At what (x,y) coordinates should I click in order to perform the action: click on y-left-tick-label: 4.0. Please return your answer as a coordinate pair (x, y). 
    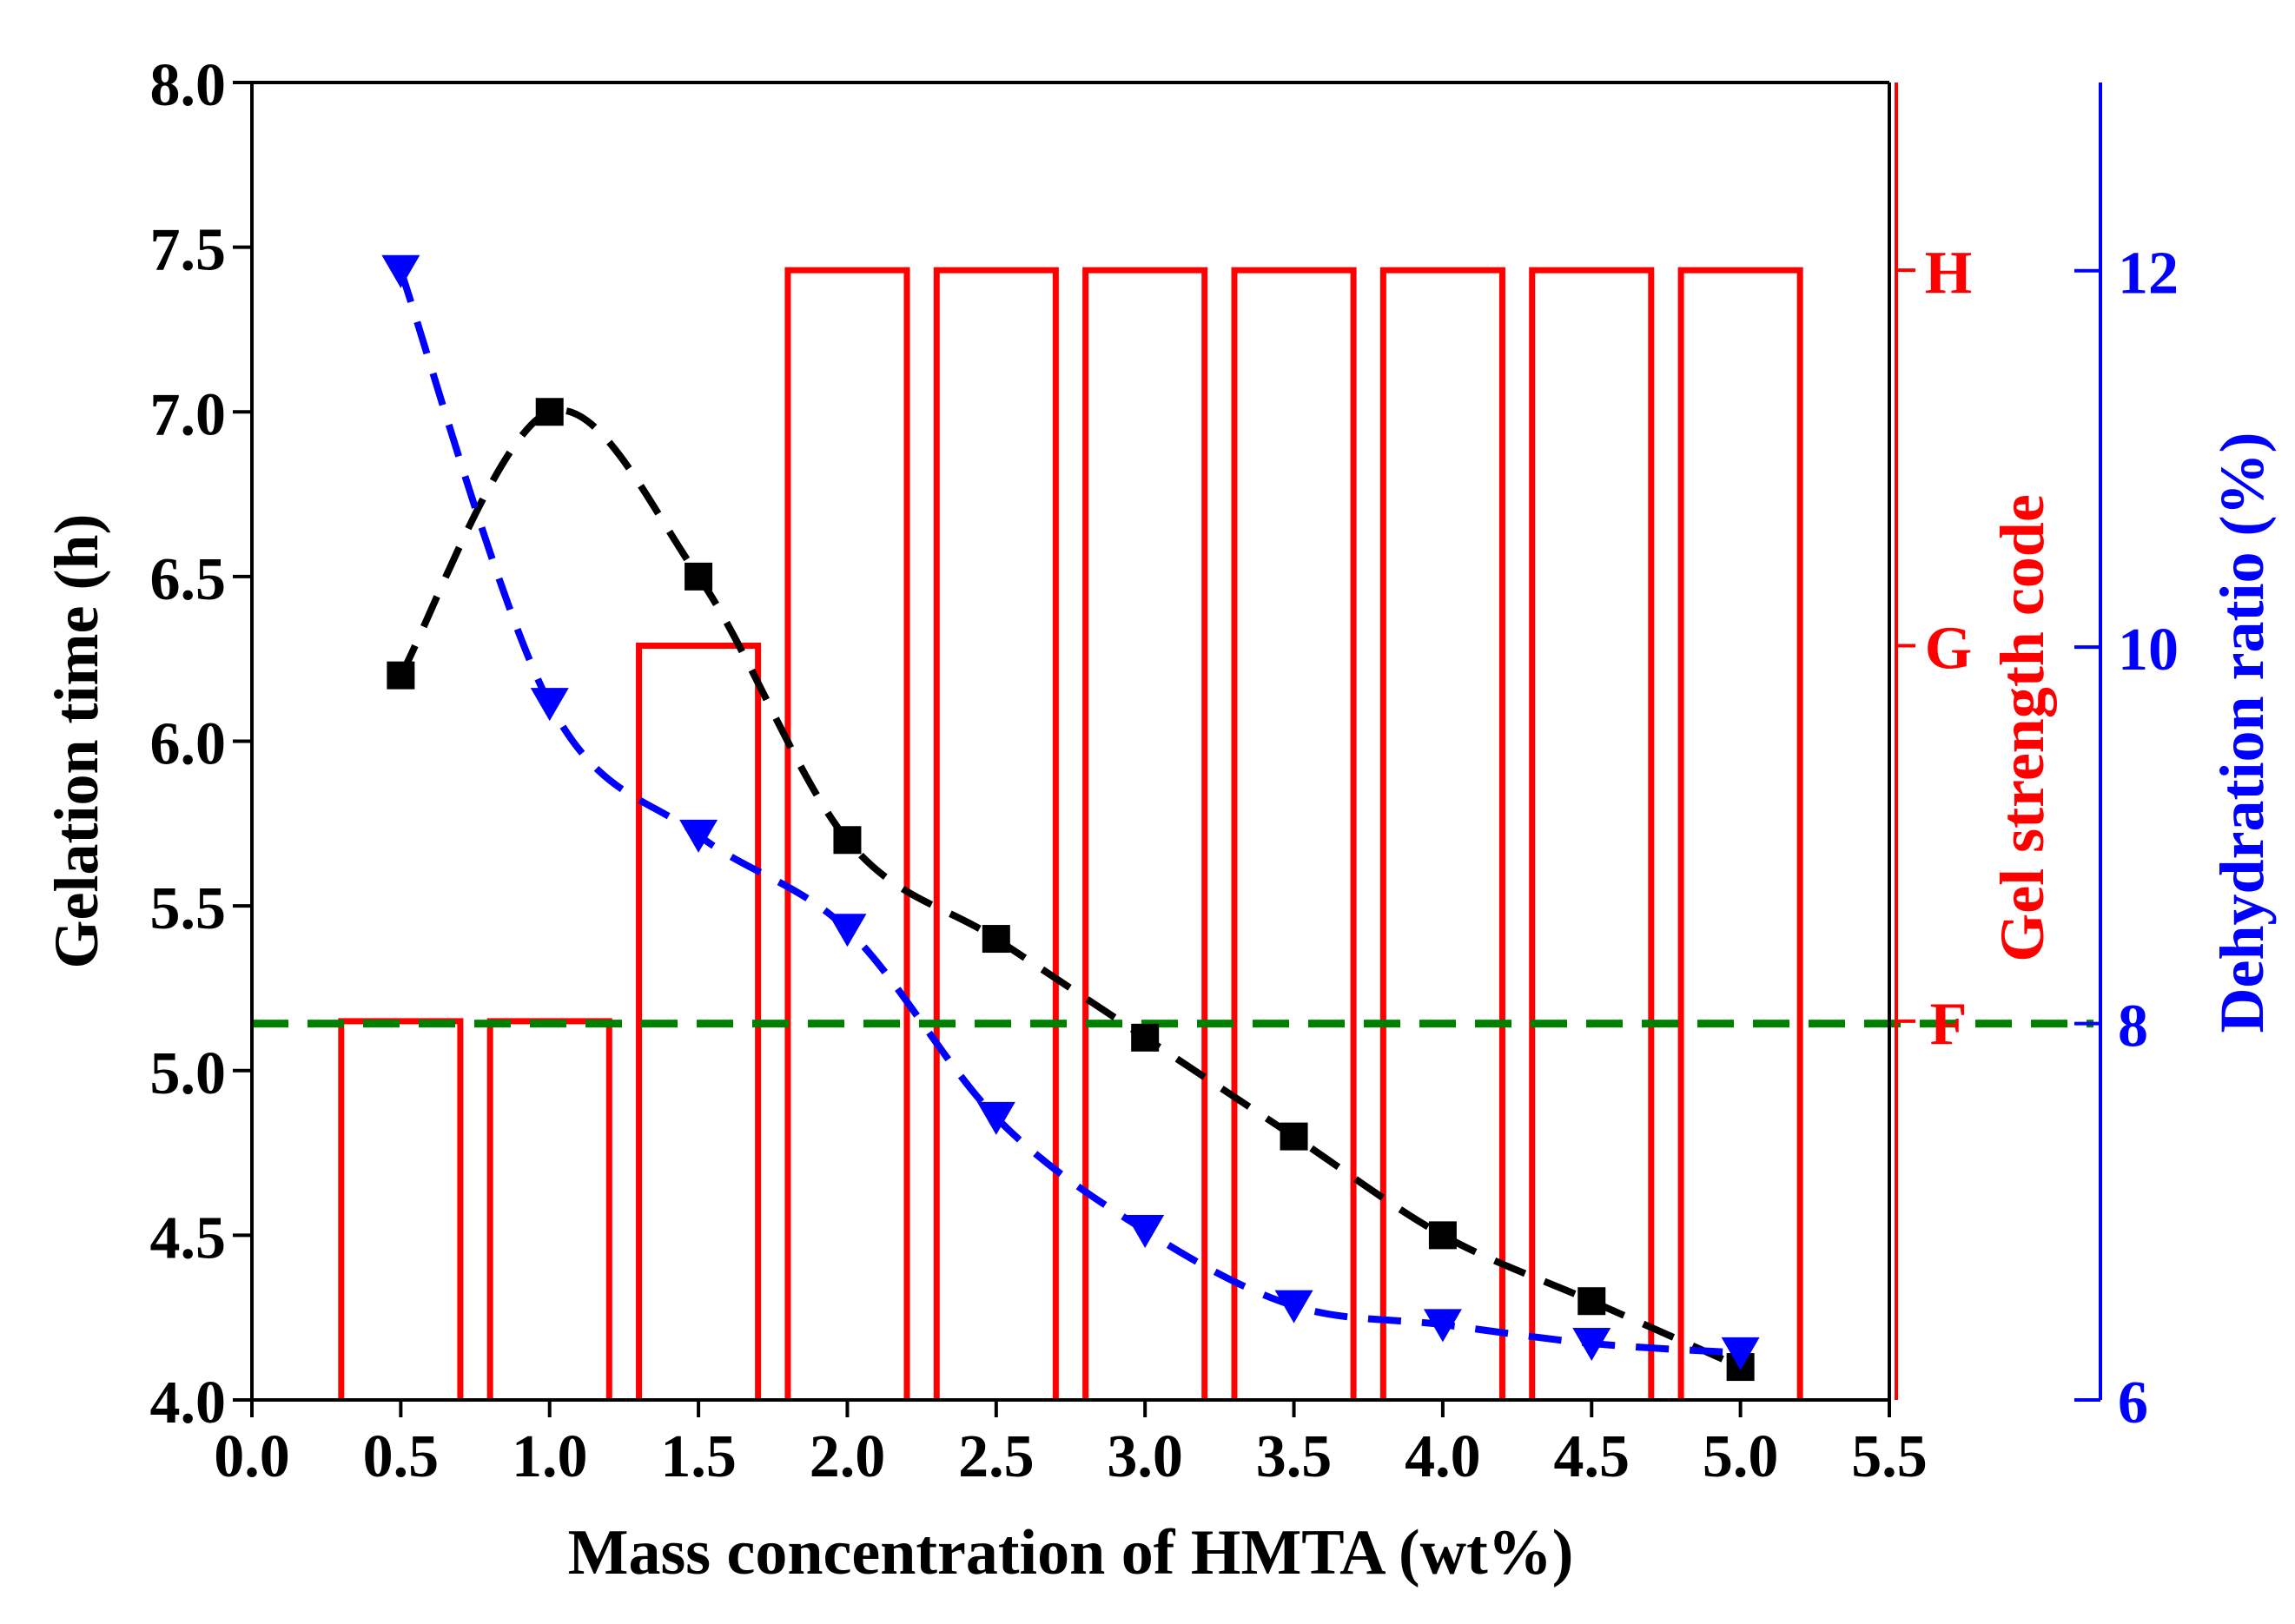
    Looking at the image, I should click on (188, 1403).